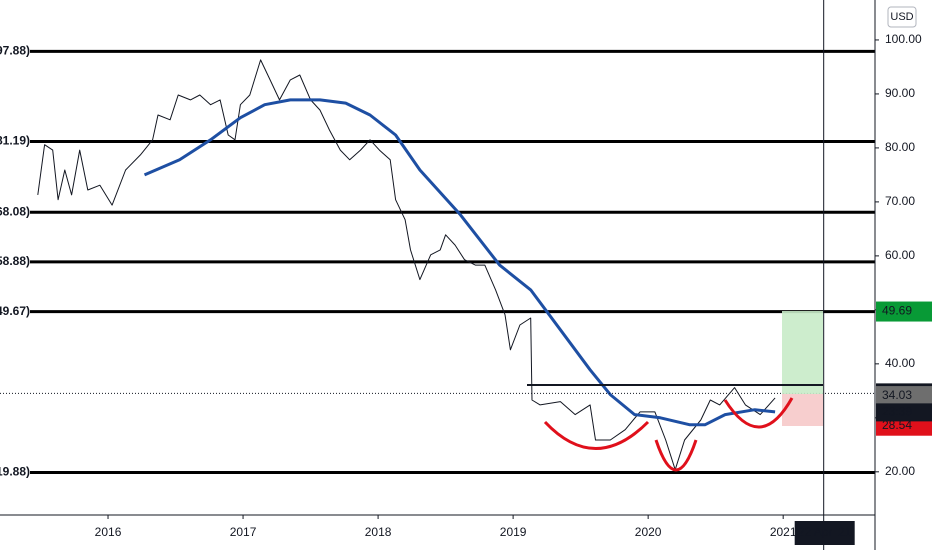 This screenshot has width=932, height=550. What do you see at coordinates (903, 39) in the screenshot?
I see `y-tick-label: 100.00` at bounding box center [903, 39].